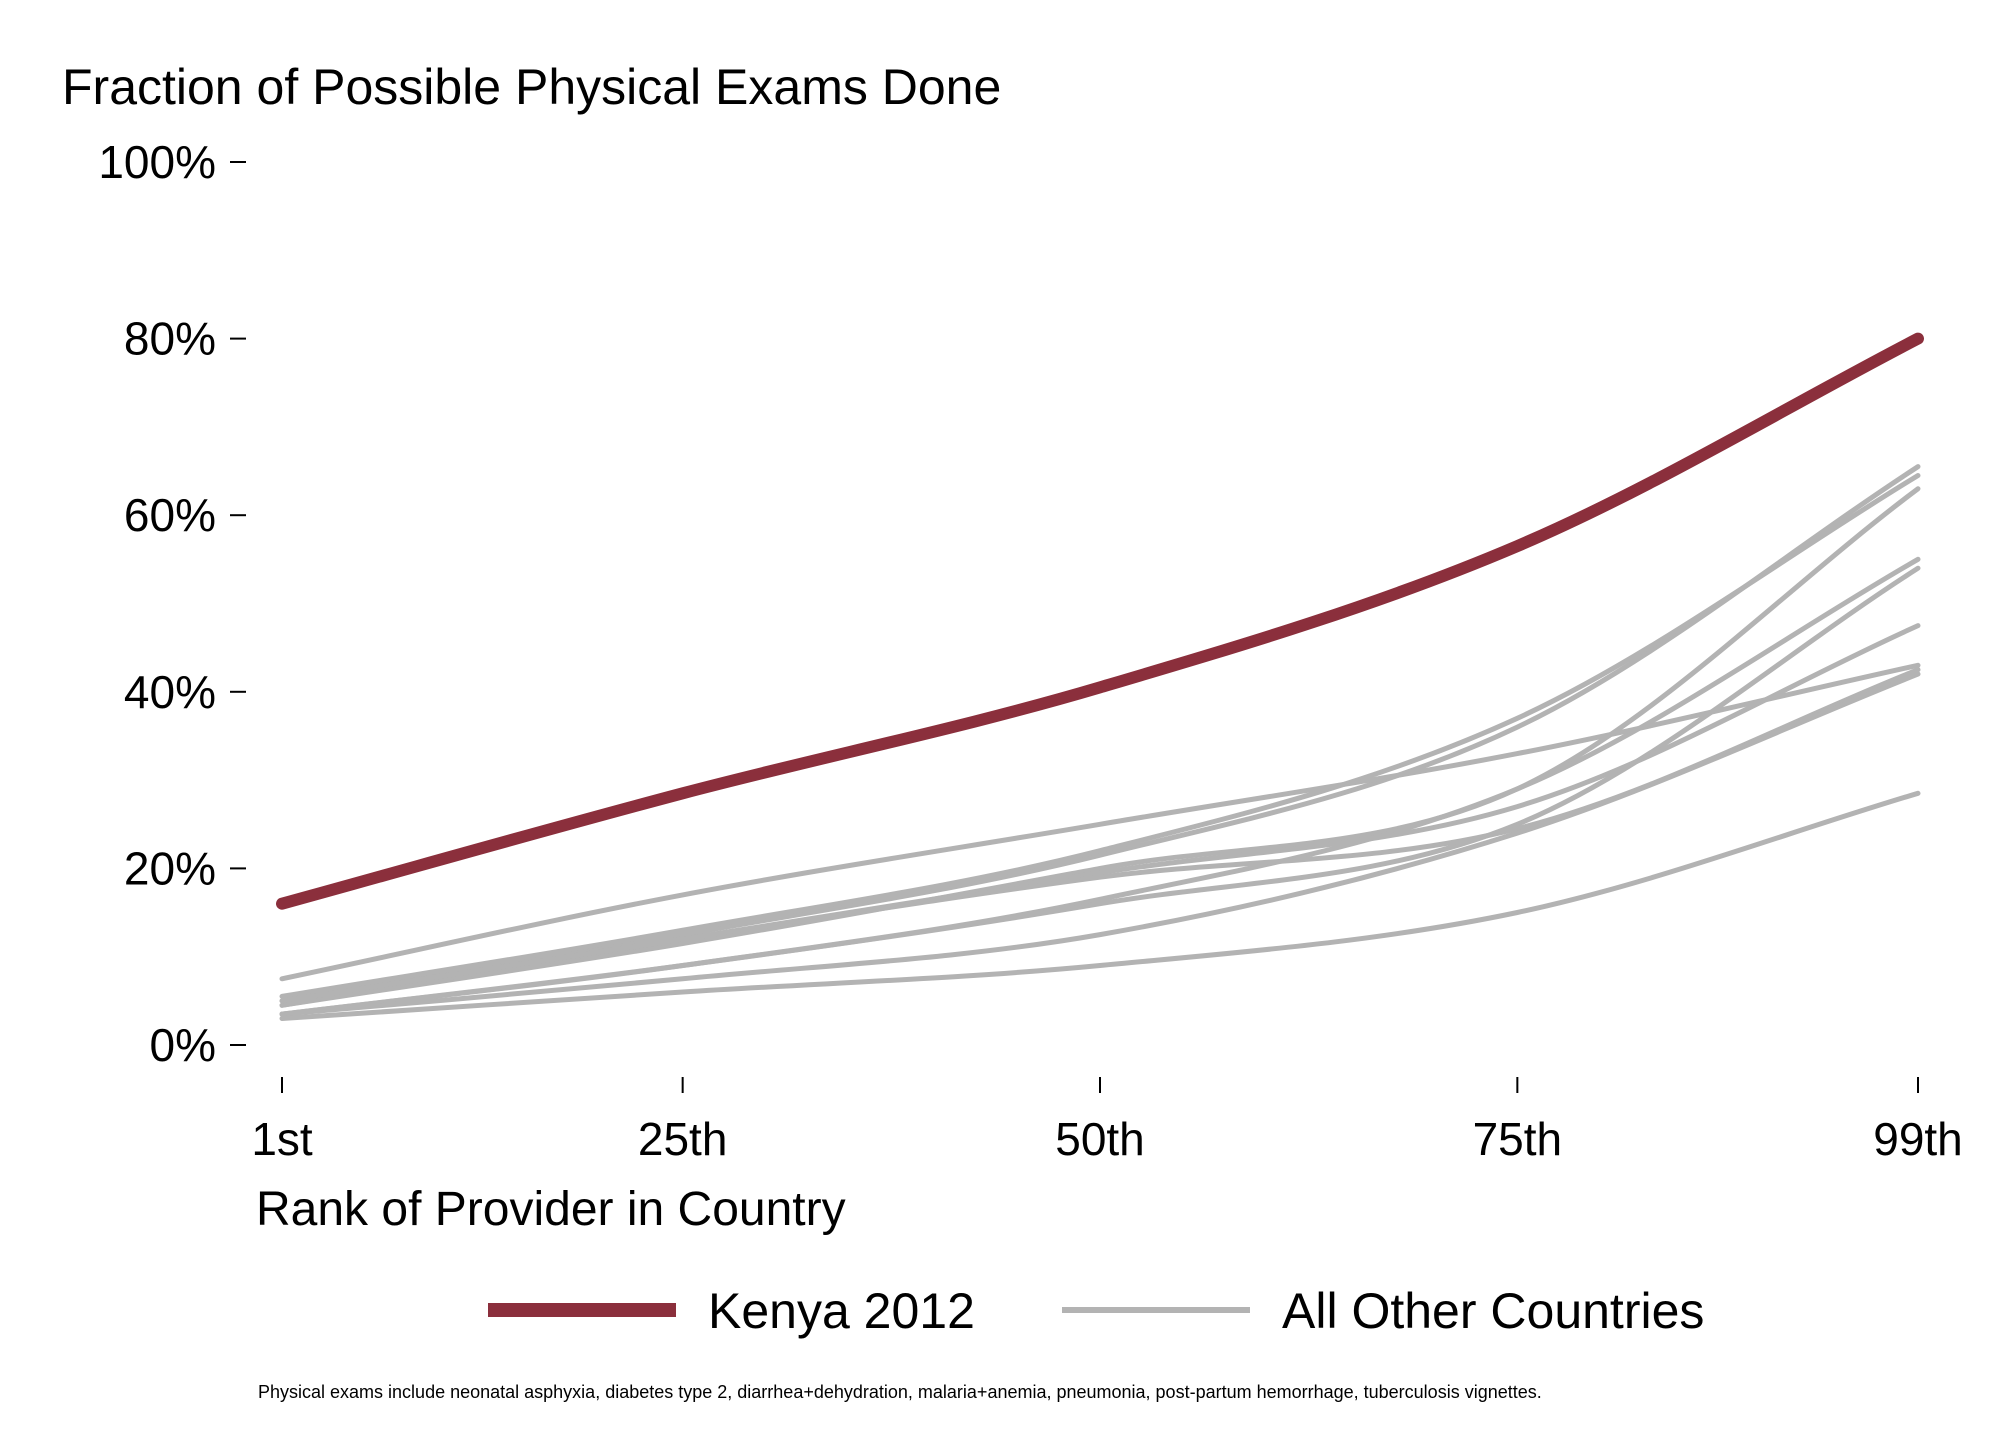  What do you see at coordinates (551, 1209) in the screenshot?
I see `x-axis-label: Rank of Provider in Country` at bounding box center [551, 1209].